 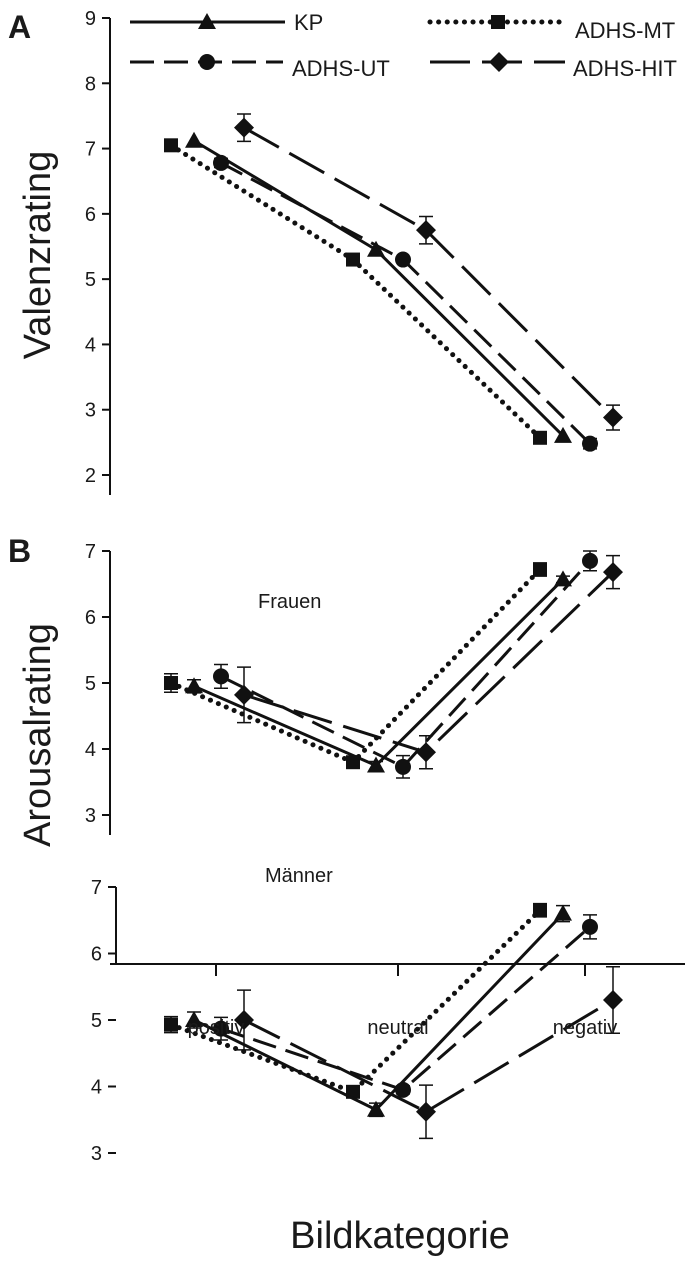 What do you see at coordinates (625, 30) in the screenshot?
I see `legend-label-adhs-mt: ADHS-MT` at bounding box center [625, 30].